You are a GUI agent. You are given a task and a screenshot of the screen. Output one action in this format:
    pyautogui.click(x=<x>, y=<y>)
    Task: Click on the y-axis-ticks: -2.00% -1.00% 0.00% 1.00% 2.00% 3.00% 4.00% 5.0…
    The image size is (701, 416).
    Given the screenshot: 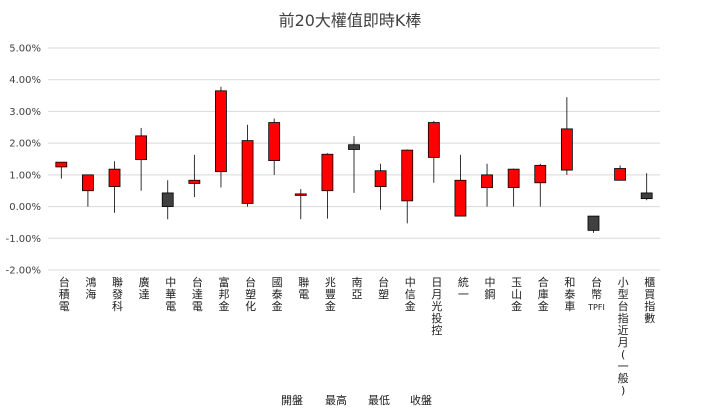 What is the action you would take?
    pyautogui.click(x=23, y=160)
    